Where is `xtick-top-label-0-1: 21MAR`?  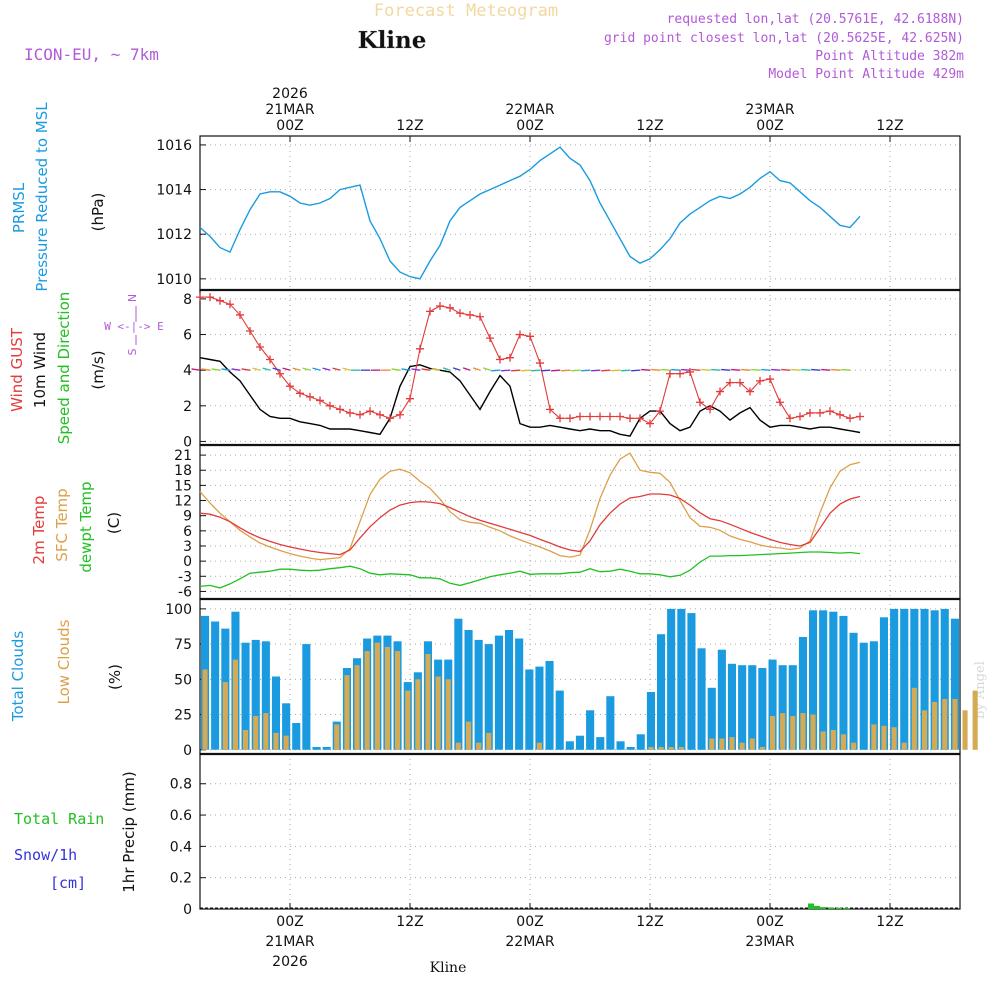
xtick-top-label-0-1: 21MAR is located at coordinates (289, 110).